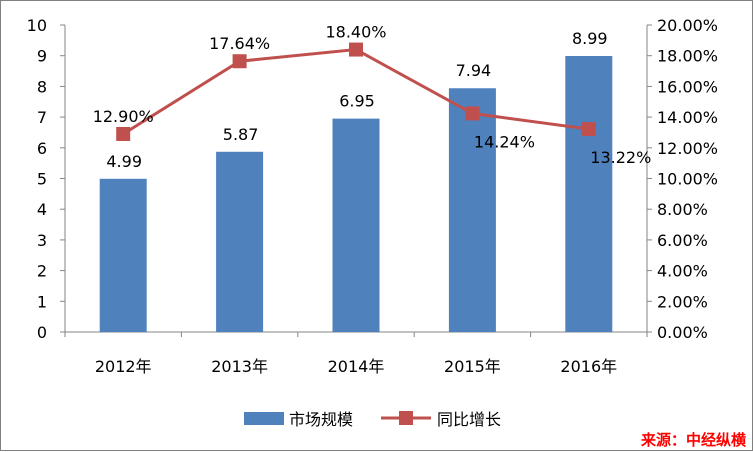 Image resolution: width=753 pixels, height=452 pixels. What do you see at coordinates (687, 148) in the screenshot?
I see `right-tick-label: 12.00%` at bounding box center [687, 148].